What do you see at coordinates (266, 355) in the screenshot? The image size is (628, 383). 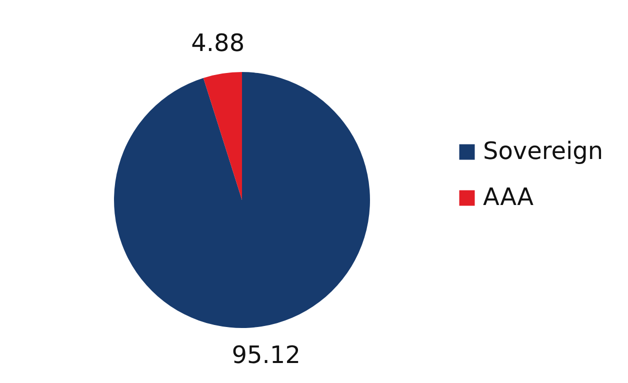 I see `data-label: 95.12` at bounding box center [266, 355].